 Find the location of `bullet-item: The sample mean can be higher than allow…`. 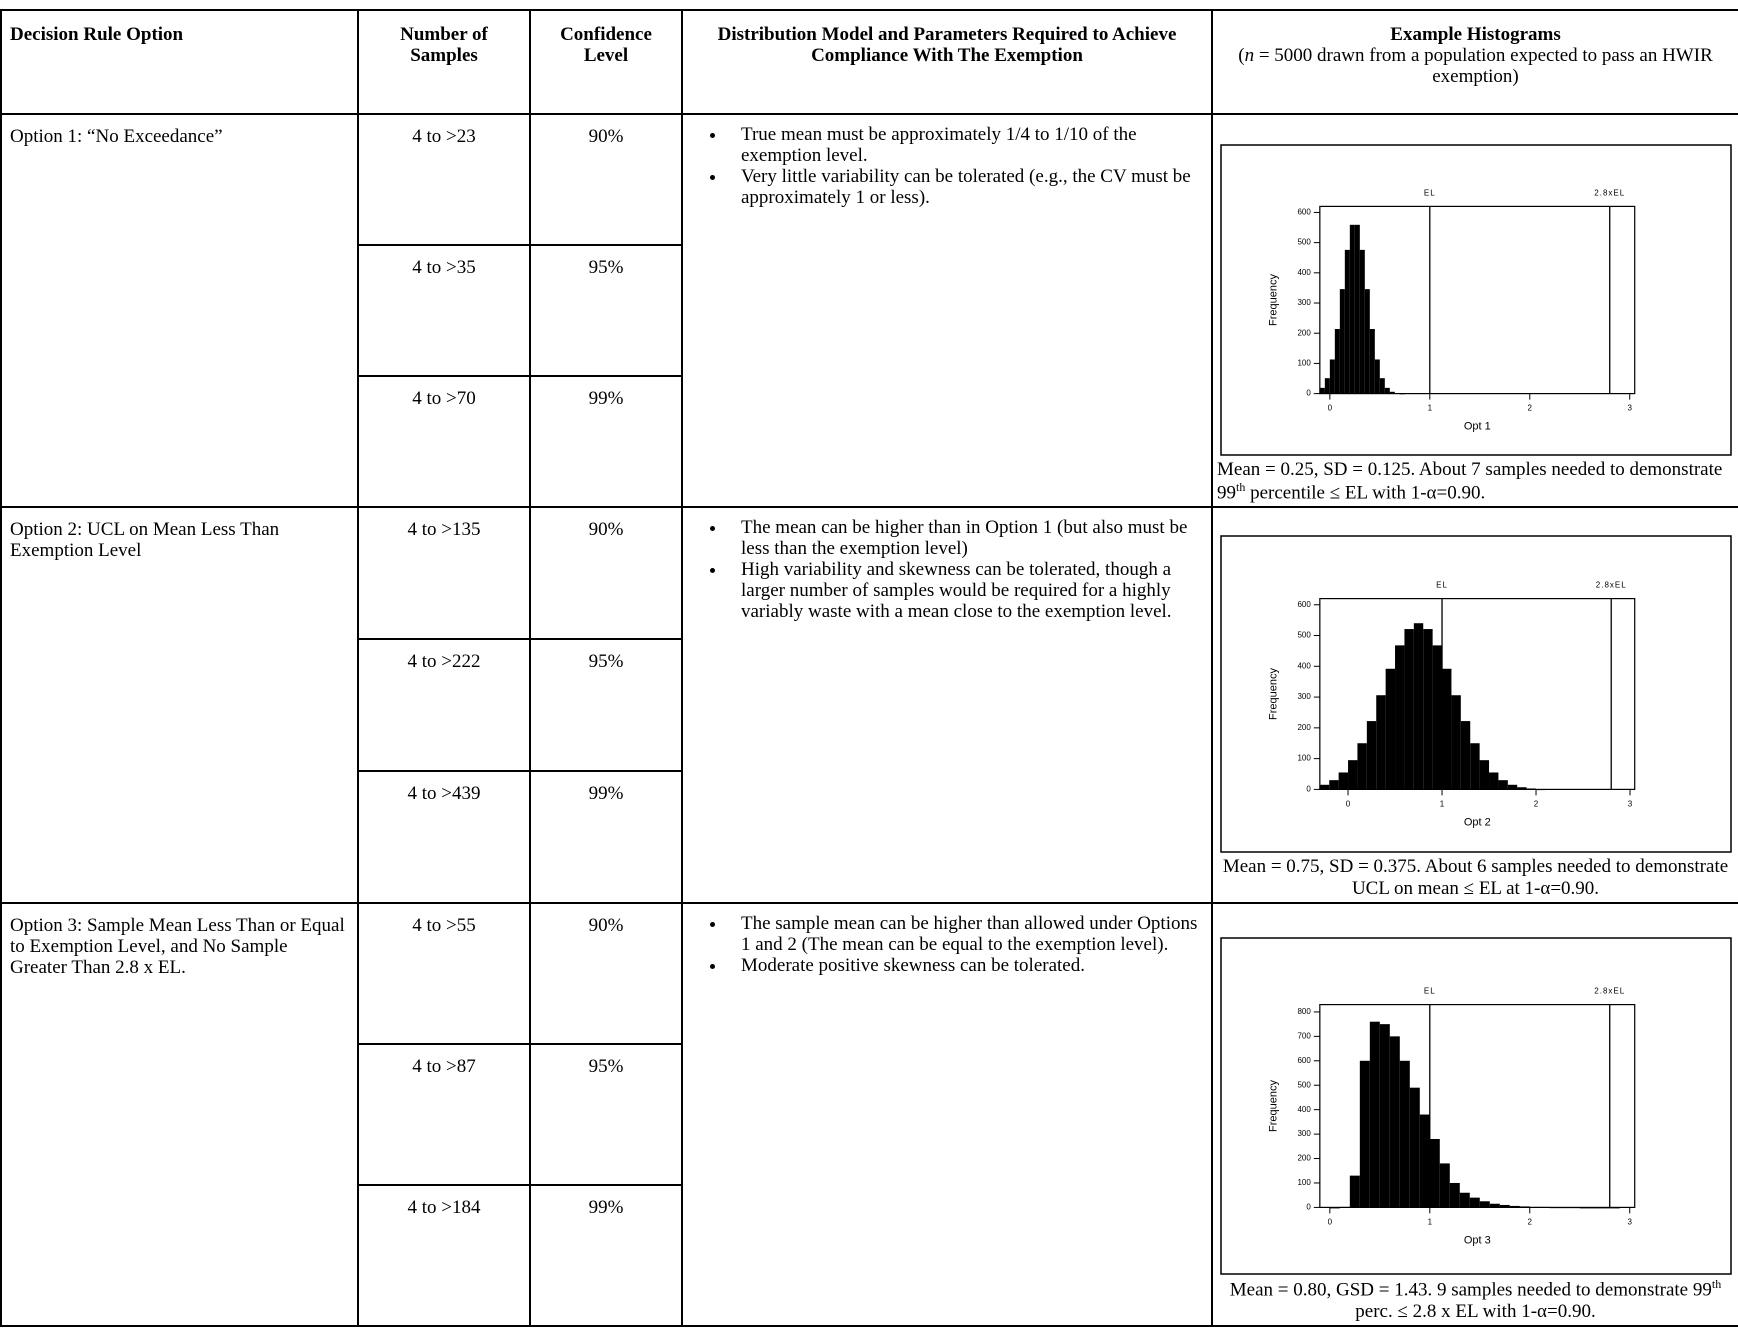

bullet-item: The sample mean can be higher than allow… is located at coordinates (965, 934).